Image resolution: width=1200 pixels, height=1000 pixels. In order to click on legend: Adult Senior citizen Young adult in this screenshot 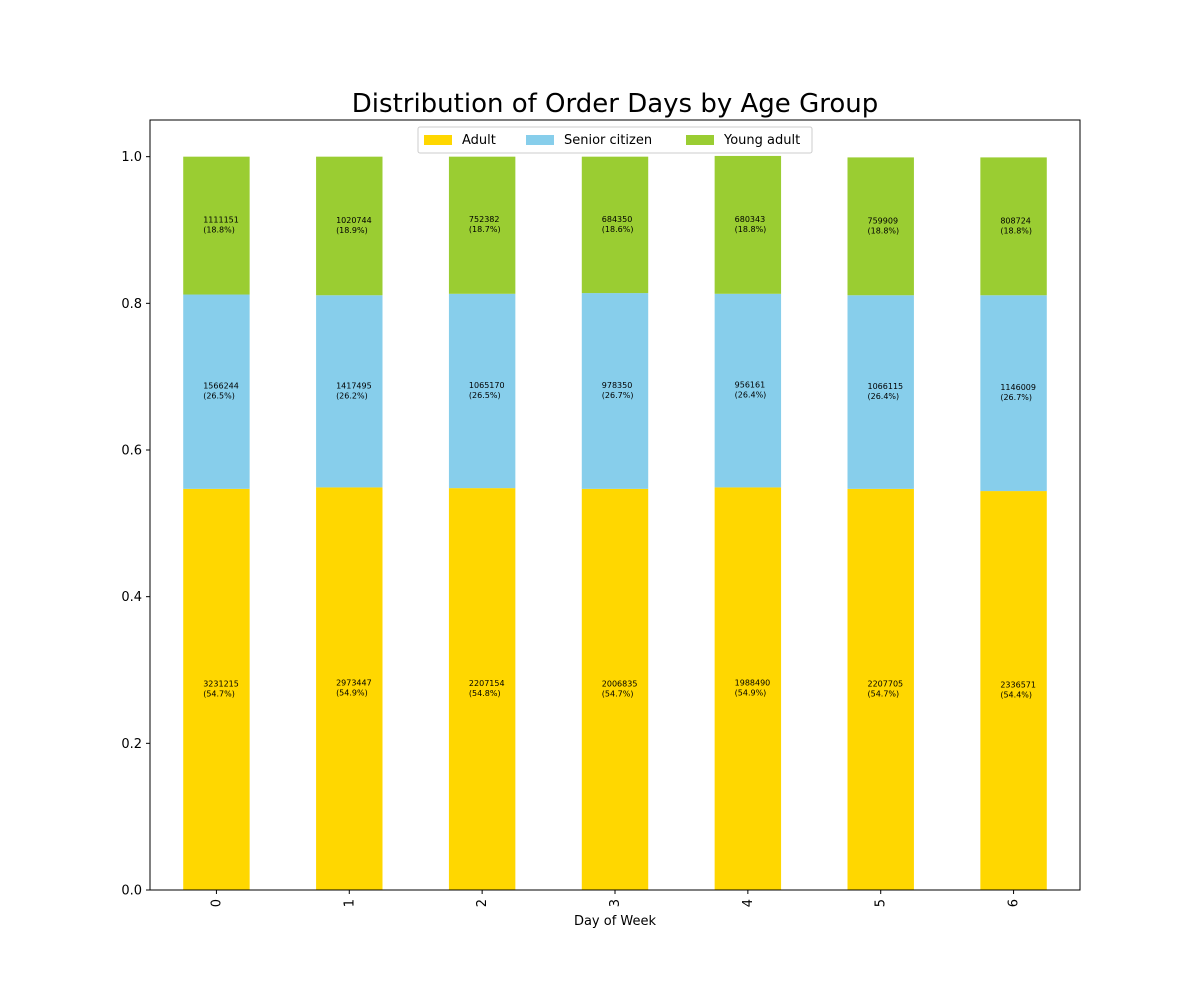, I will do `click(615, 140)`.